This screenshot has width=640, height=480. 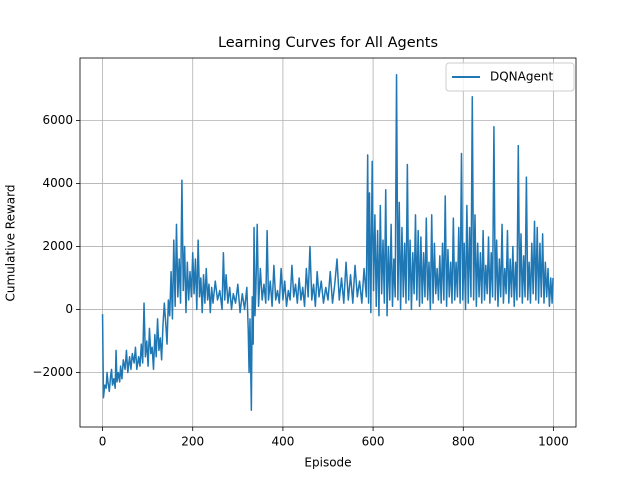 What do you see at coordinates (282, 442) in the screenshot?
I see `x-tick-label: 400` at bounding box center [282, 442].